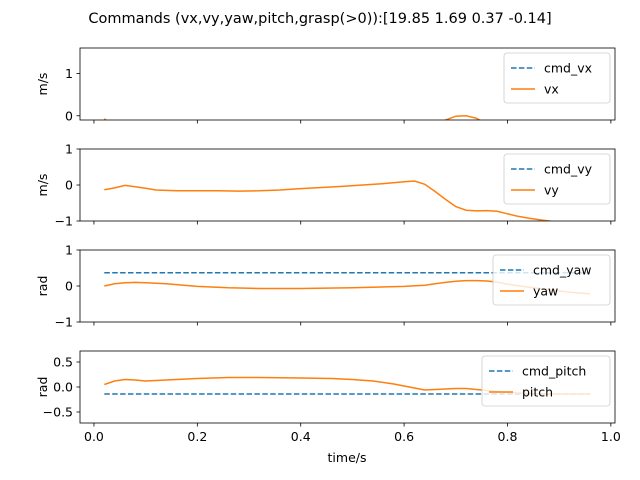 Image resolution: width=640 pixels, height=480 pixels. Describe the element at coordinates (94, 436) in the screenshot. I see `x-tick-label: 0.0` at that location.